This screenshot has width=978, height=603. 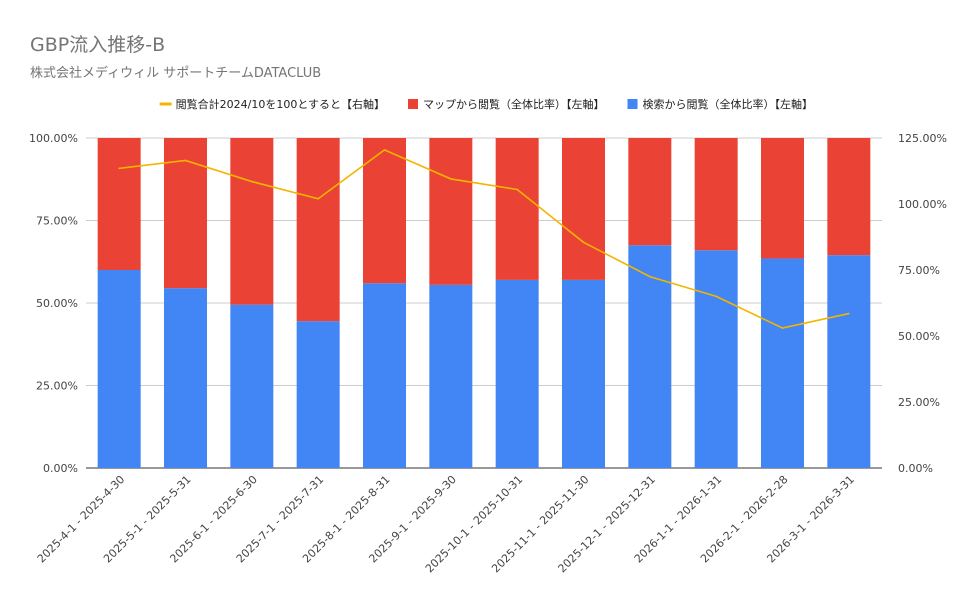 I want to click on y-right-tick-label: 100.00%, so click(x=922, y=204).